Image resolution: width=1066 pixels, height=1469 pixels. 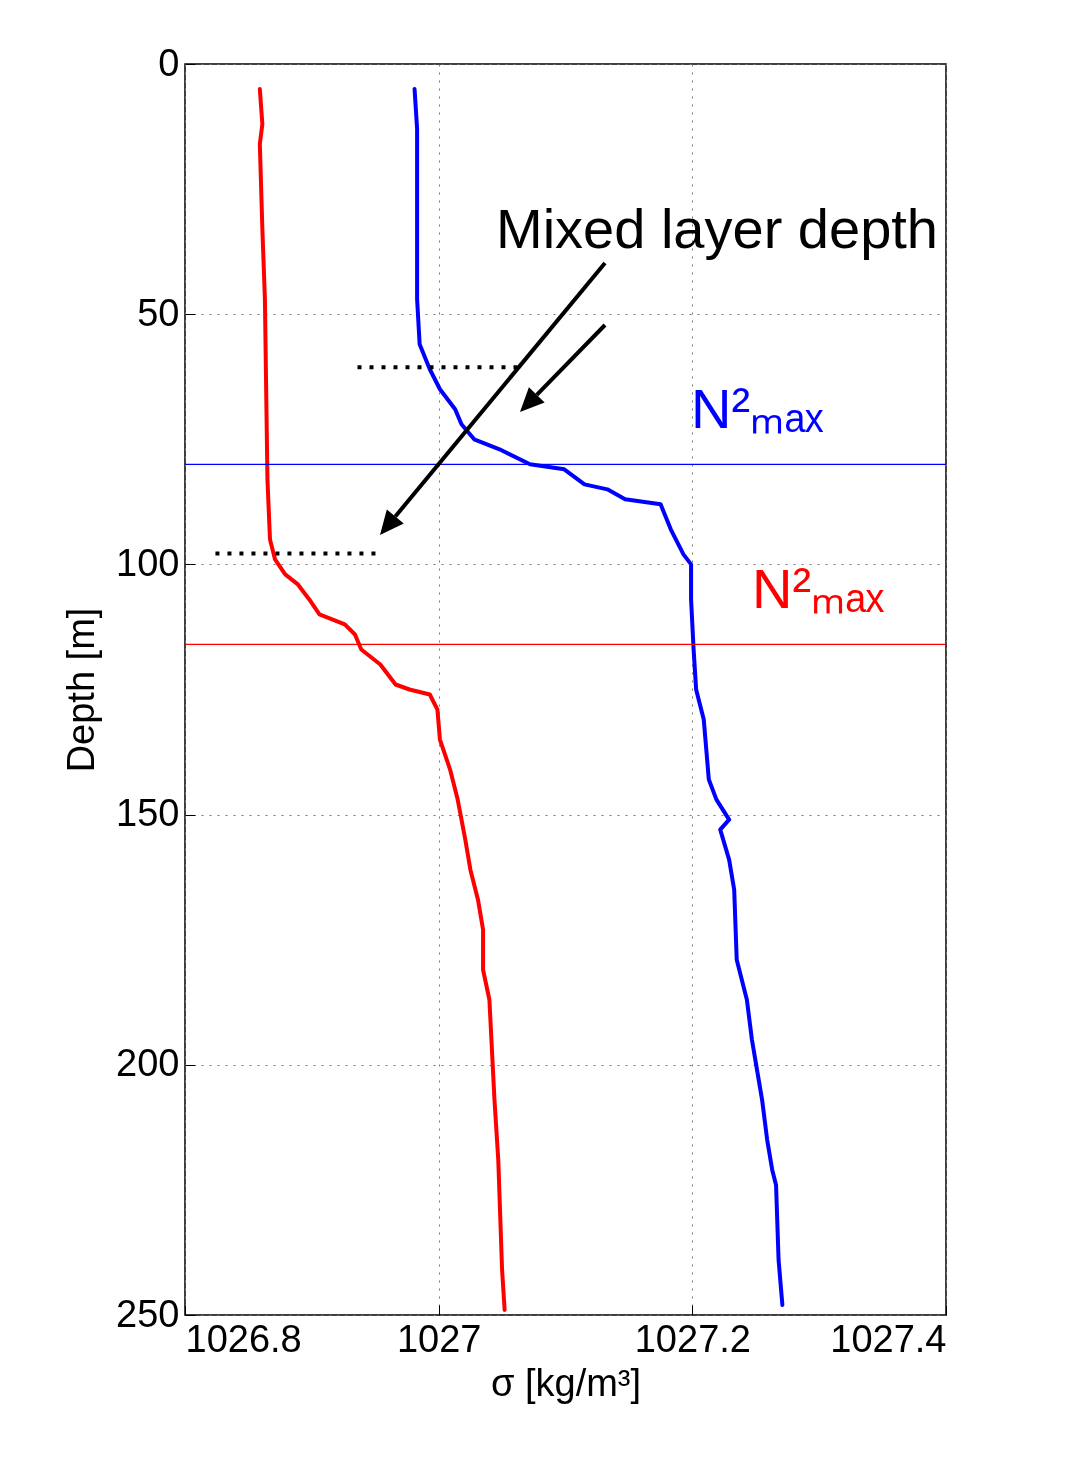 What do you see at coordinates (888, 1338) in the screenshot?
I see `x-tick-label: 1027.4` at bounding box center [888, 1338].